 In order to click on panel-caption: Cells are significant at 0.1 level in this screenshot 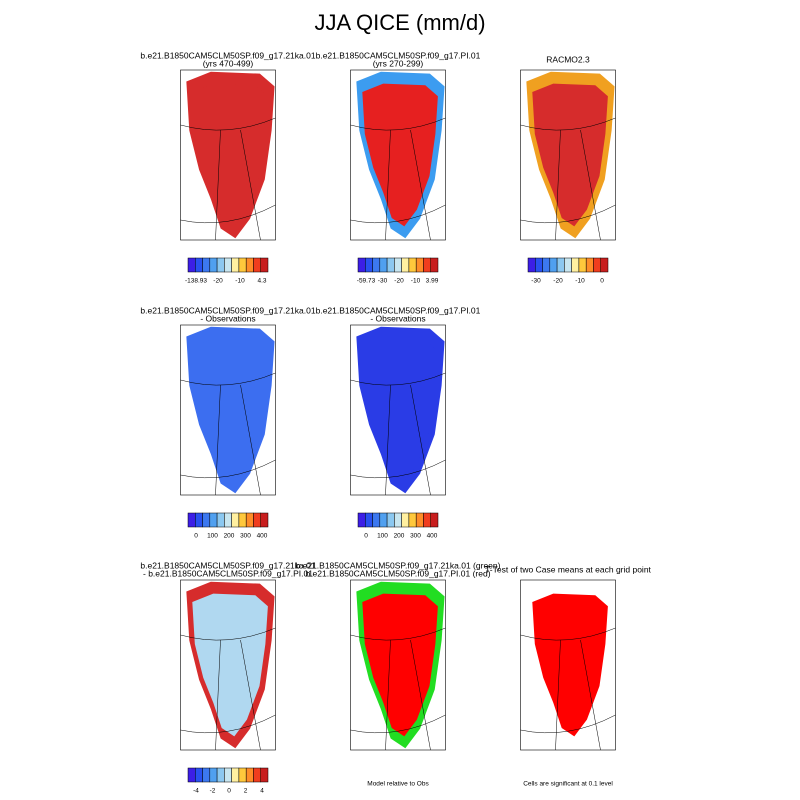, I will do `click(568, 784)`.